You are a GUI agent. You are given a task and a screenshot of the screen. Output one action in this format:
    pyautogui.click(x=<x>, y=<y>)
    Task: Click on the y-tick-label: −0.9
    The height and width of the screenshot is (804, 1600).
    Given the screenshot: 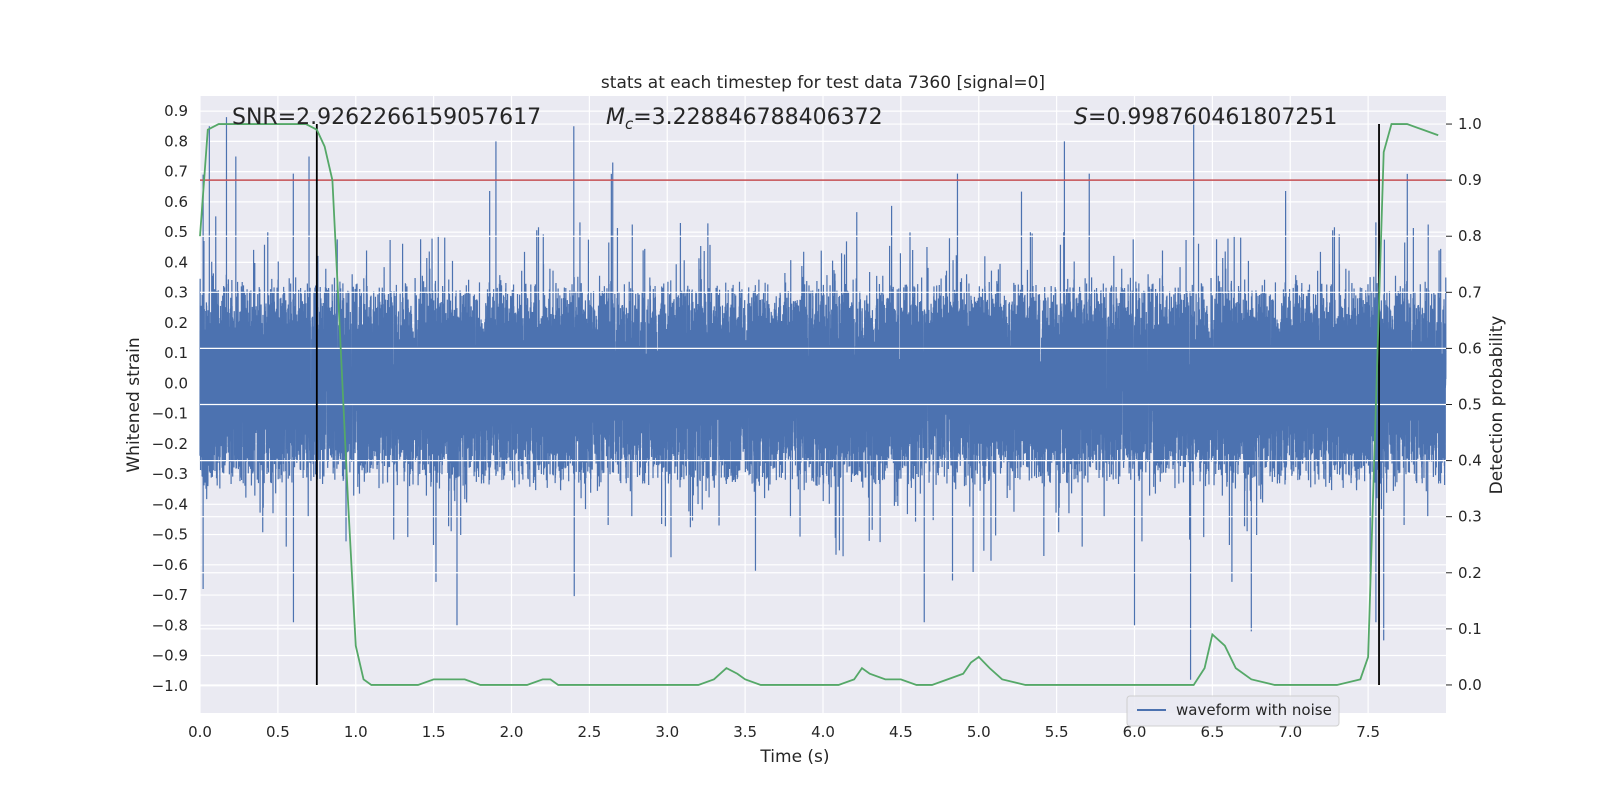 What is the action you would take?
    pyautogui.click(x=170, y=656)
    